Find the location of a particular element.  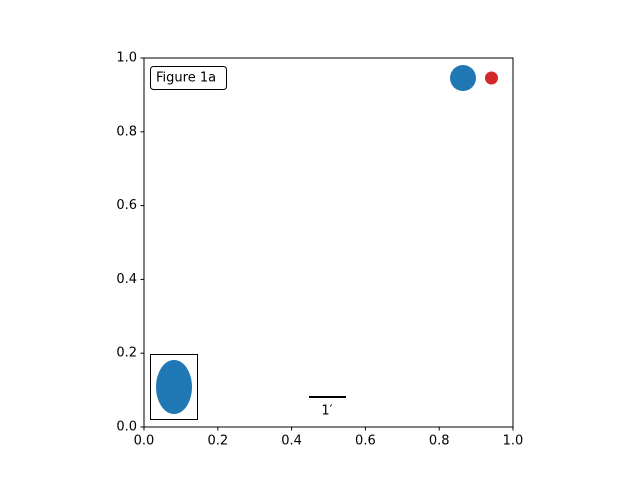

x-tick-label: 0.4 is located at coordinates (291, 441).